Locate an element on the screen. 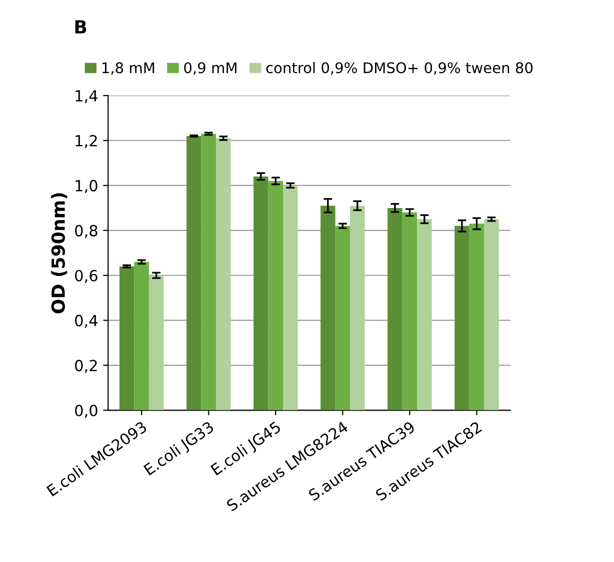 Image resolution: width=614 pixels, height=562 pixels. legend-label: control 0,9% DMSO+ 0,9% tween 80 is located at coordinates (399, 68).